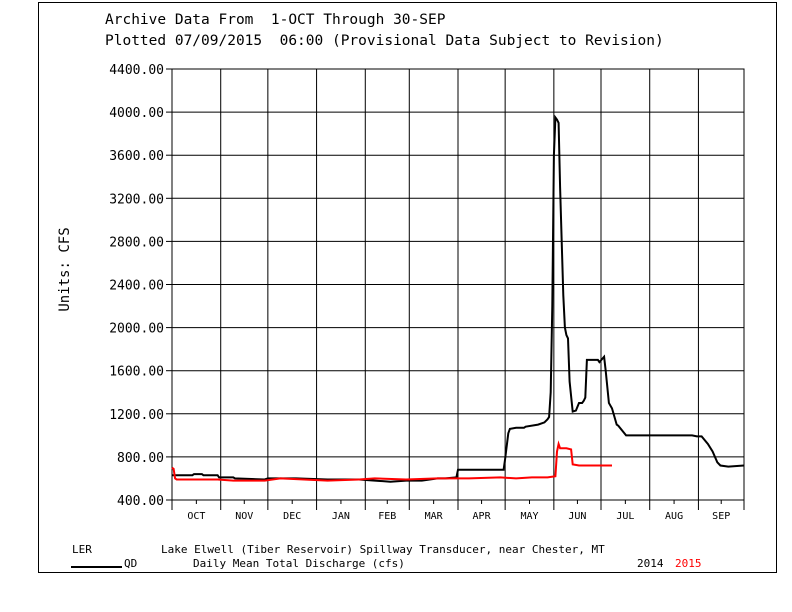  What do you see at coordinates (674, 516) in the screenshot?
I see `x-month-label: AUG` at bounding box center [674, 516].